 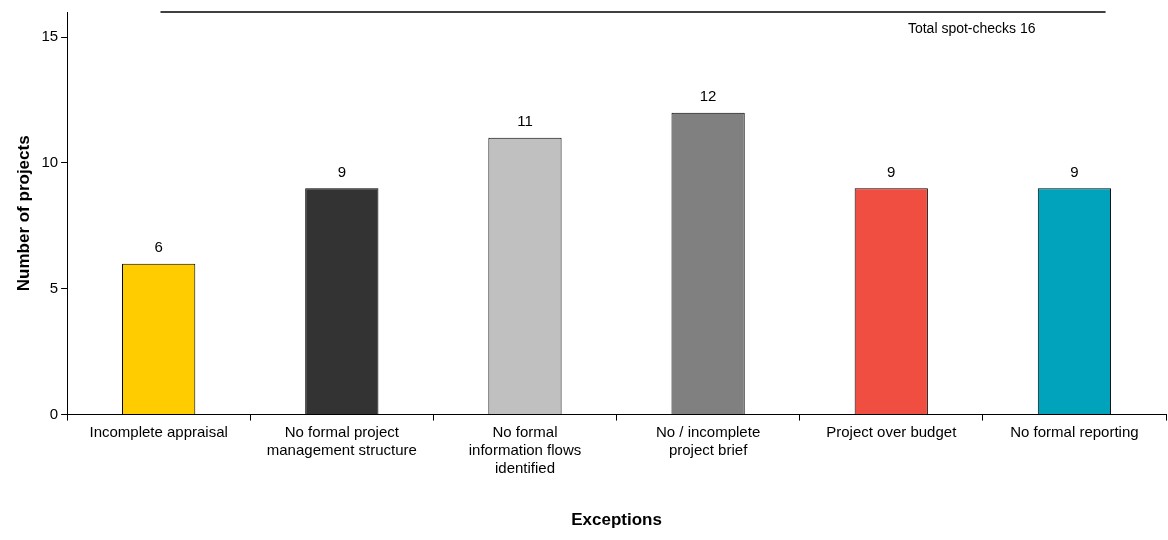 What do you see at coordinates (341, 440) in the screenshot?
I see `x-tick-label: No formal project management structure` at bounding box center [341, 440].